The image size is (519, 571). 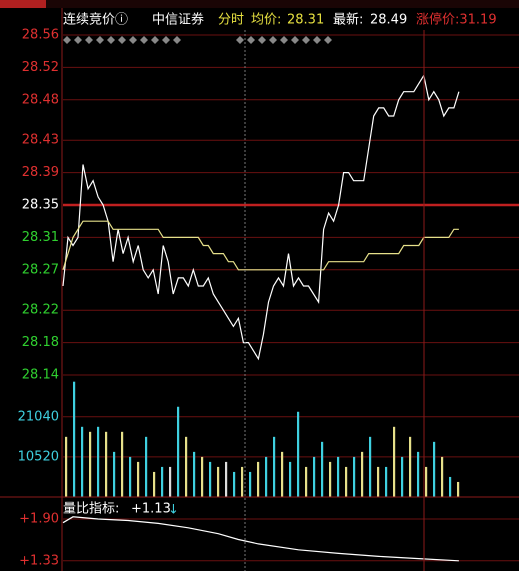 I want to click on limit-price: 涨停价:31.19, so click(x=456, y=20).